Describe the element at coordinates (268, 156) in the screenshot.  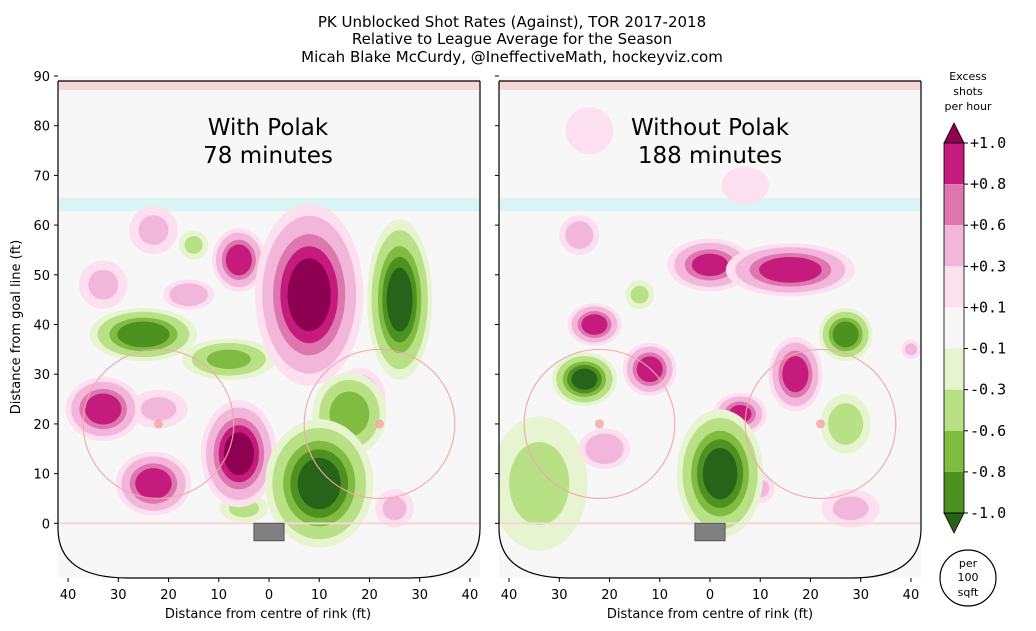
I see `annotation-with-minutes: 78 minutes` at that location.